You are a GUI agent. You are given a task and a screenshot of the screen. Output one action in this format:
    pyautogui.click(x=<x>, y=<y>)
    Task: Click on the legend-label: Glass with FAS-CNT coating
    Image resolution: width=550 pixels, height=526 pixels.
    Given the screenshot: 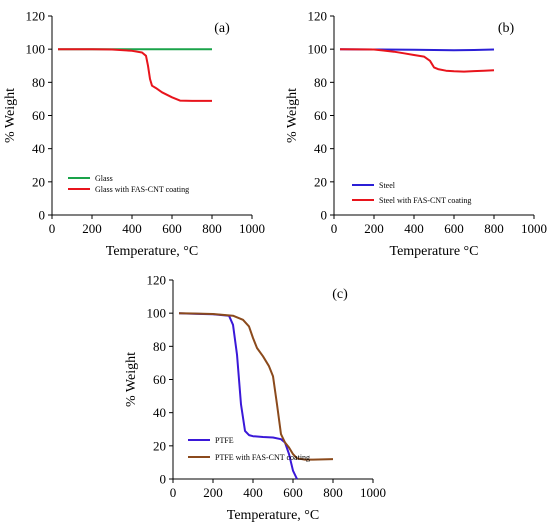 What is the action you would take?
    pyautogui.click(x=142, y=189)
    